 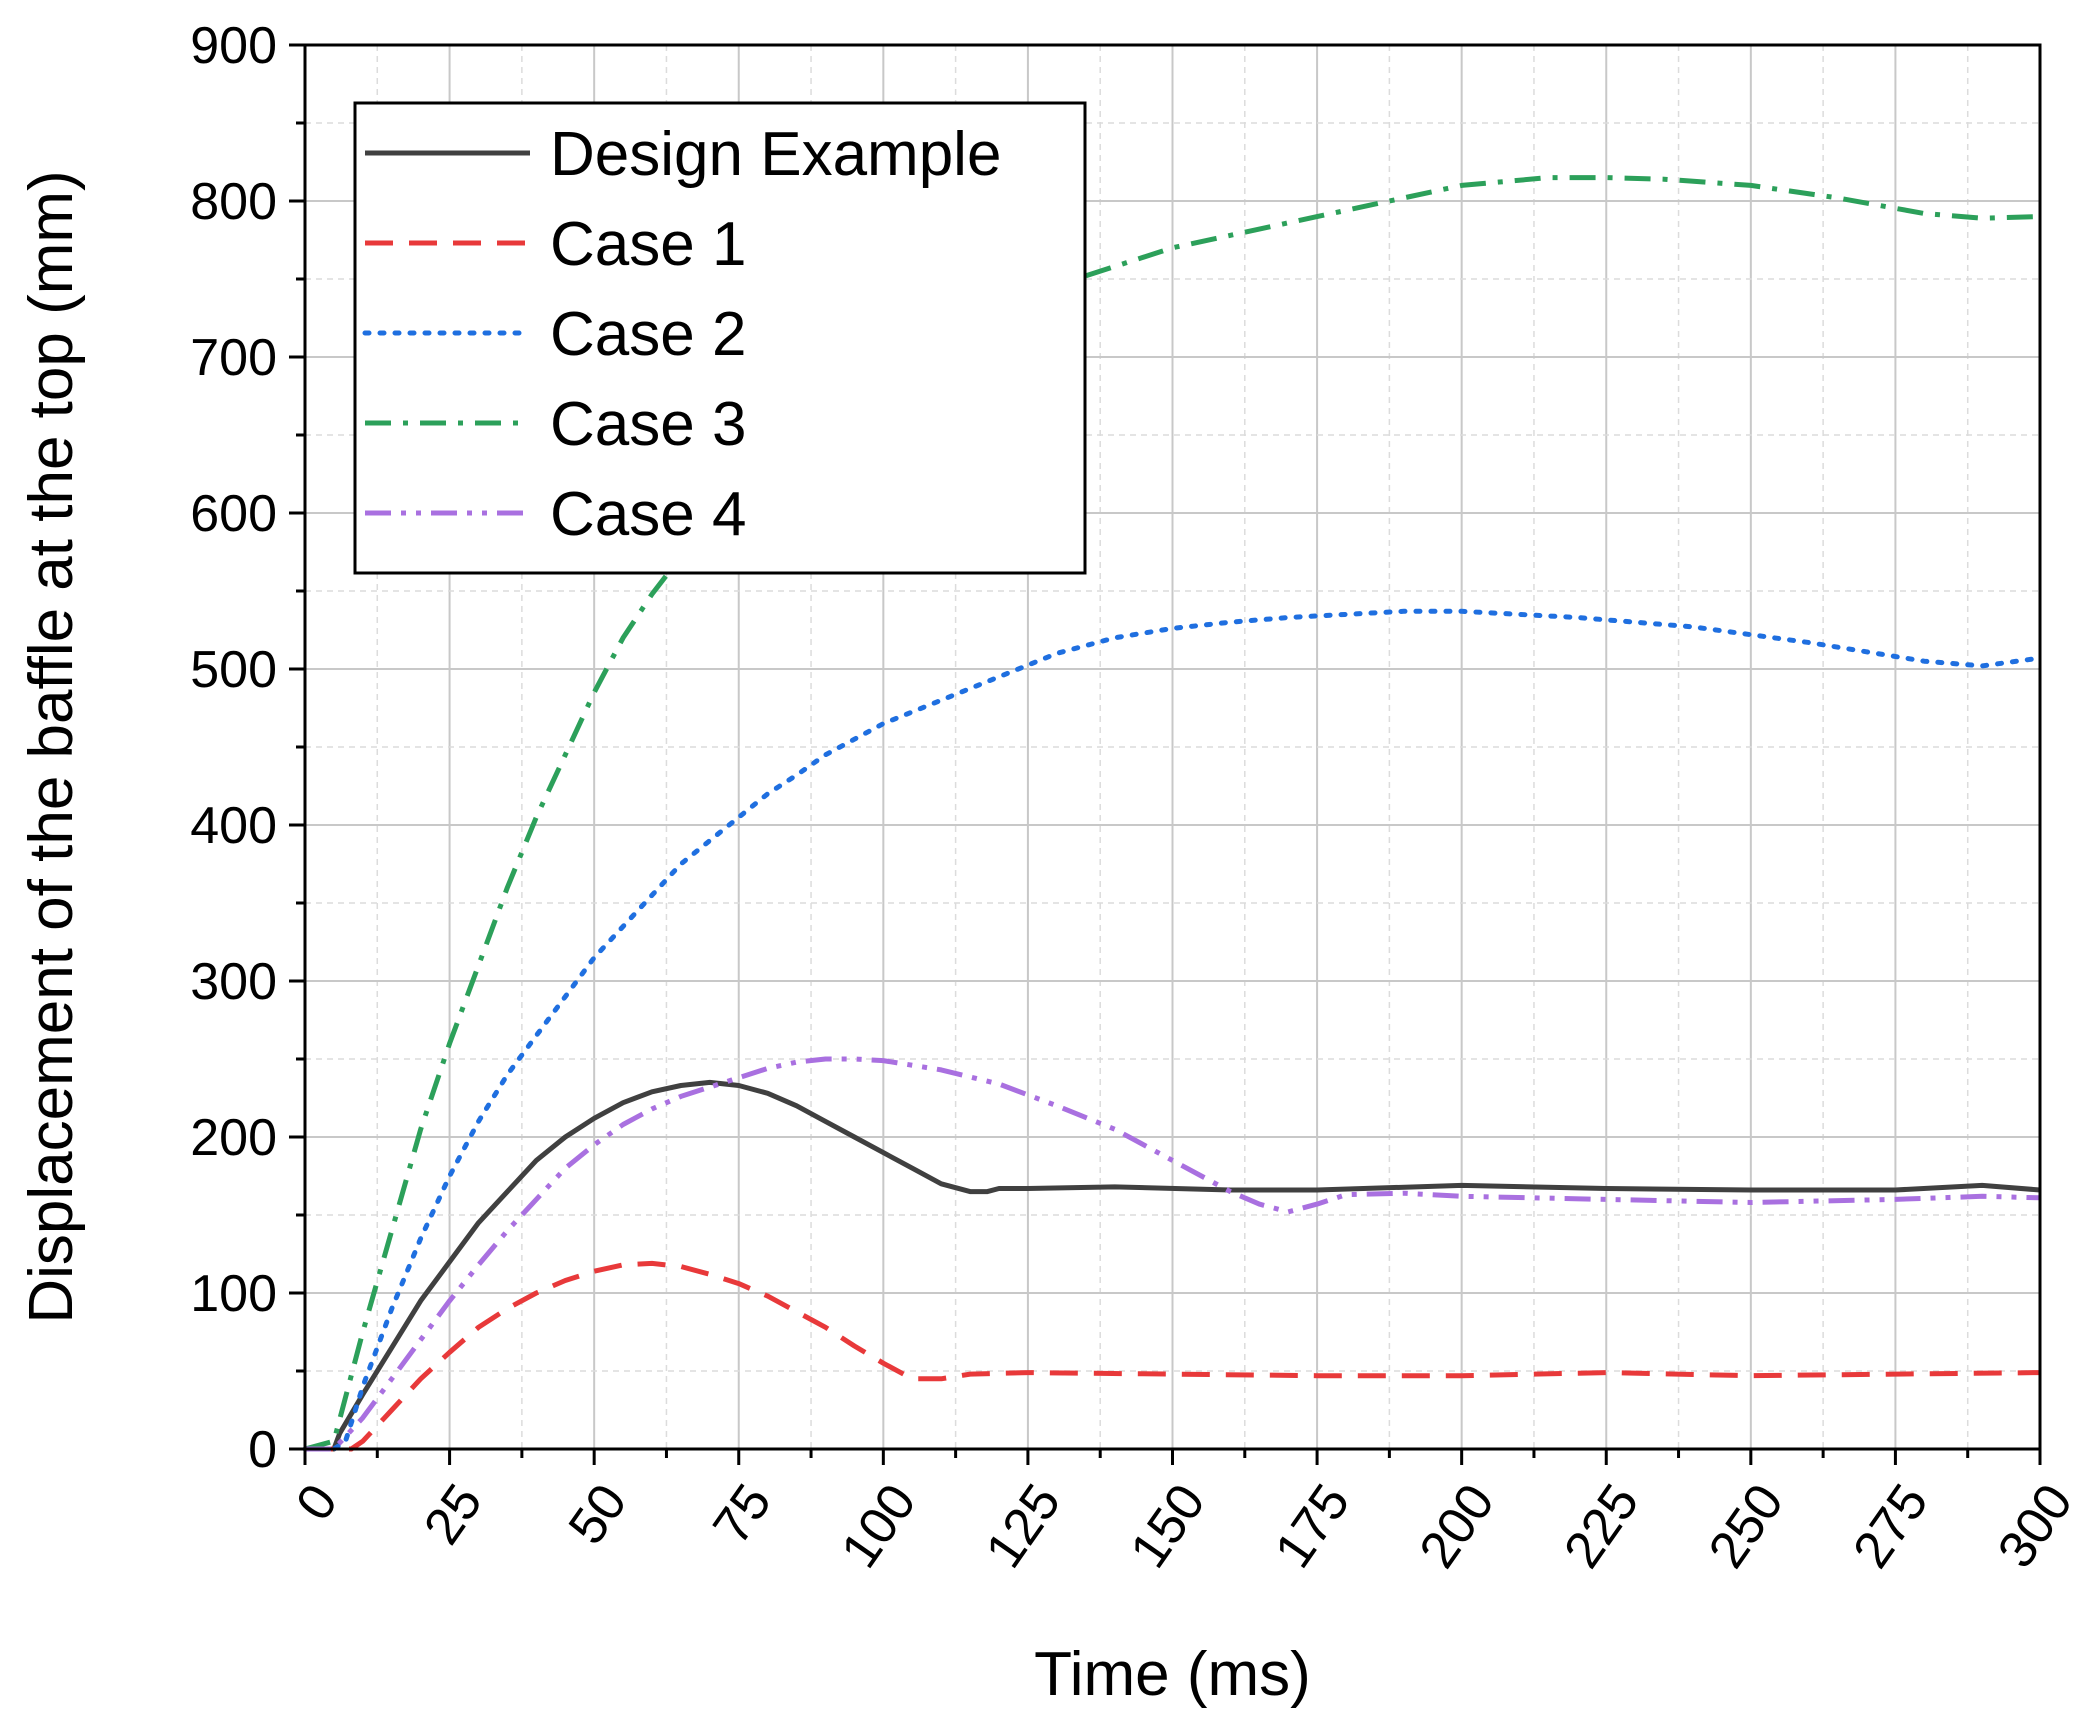 What do you see at coordinates (1312, 1526) in the screenshot?
I see `x-tick-label: 175` at bounding box center [1312, 1526].